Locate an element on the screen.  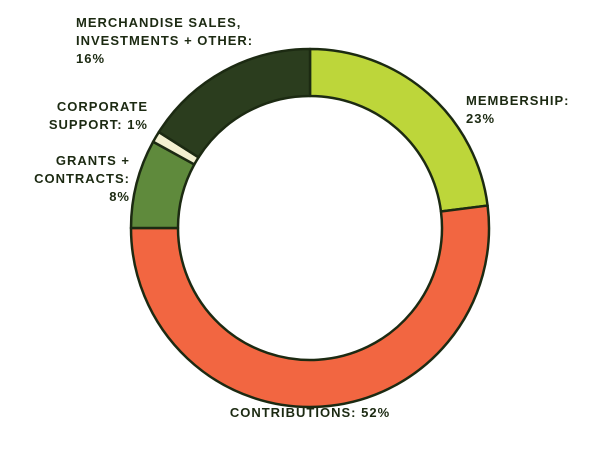
segment-label: CONTRIBUTIONS: 52% is located at coordinates (310, 413).